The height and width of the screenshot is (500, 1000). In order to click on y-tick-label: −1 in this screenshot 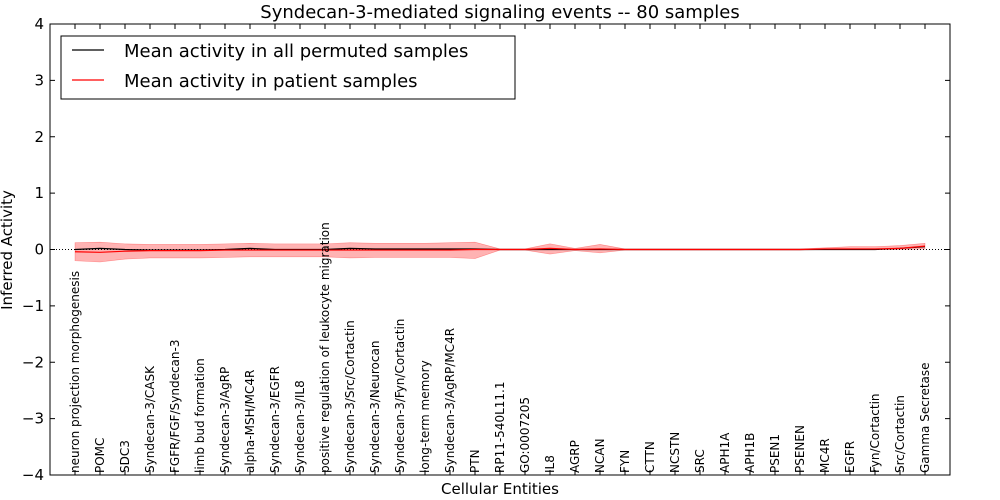, I will do `click(33, 306)`.